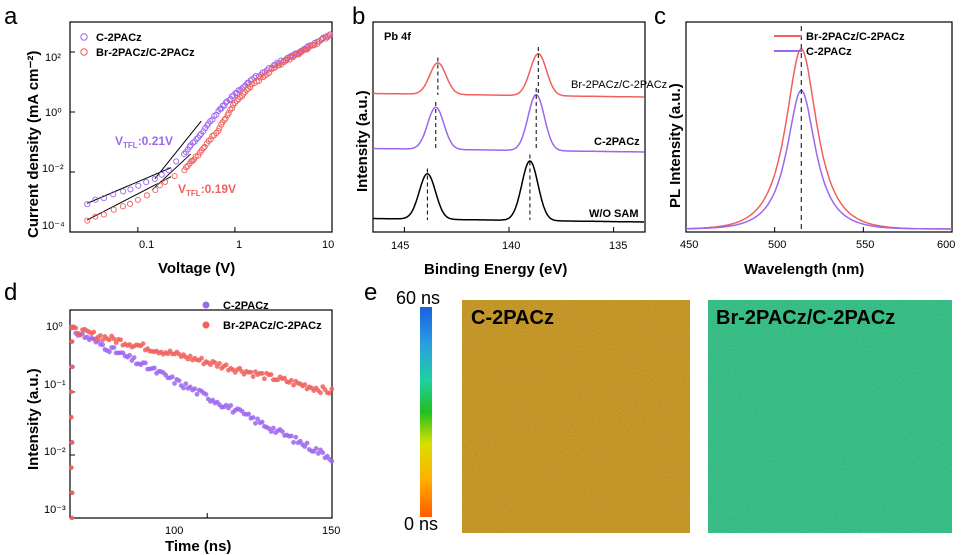 This screenshot has width=965, height=555. What do you see at coordinates (207, 190) in the screenshot?
I see `a-annotation-red: VTFL:0.19V` at bounding box center [207, 190].